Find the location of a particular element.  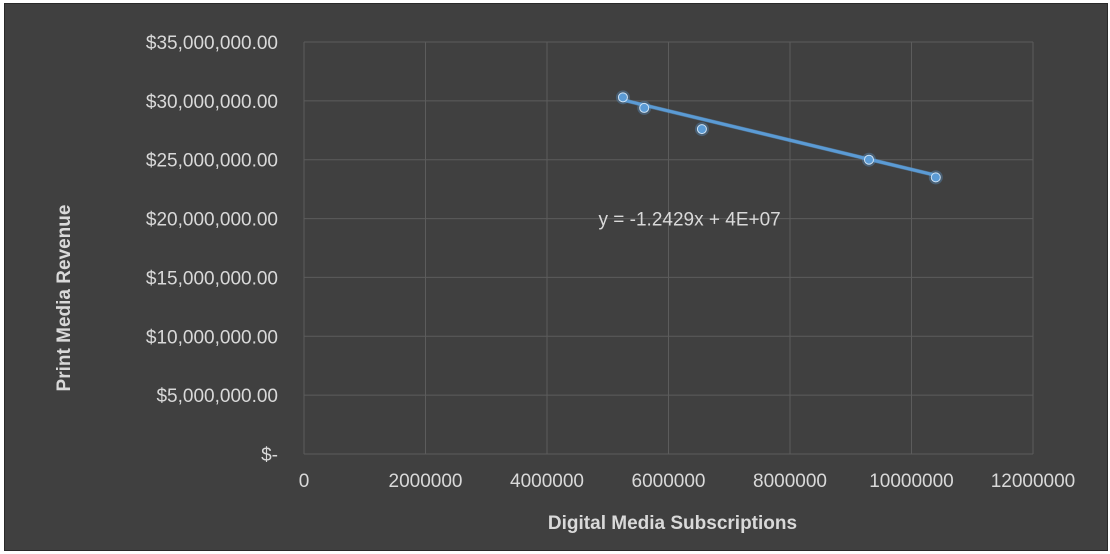

trendline-group is located at coordinates (779, 137).